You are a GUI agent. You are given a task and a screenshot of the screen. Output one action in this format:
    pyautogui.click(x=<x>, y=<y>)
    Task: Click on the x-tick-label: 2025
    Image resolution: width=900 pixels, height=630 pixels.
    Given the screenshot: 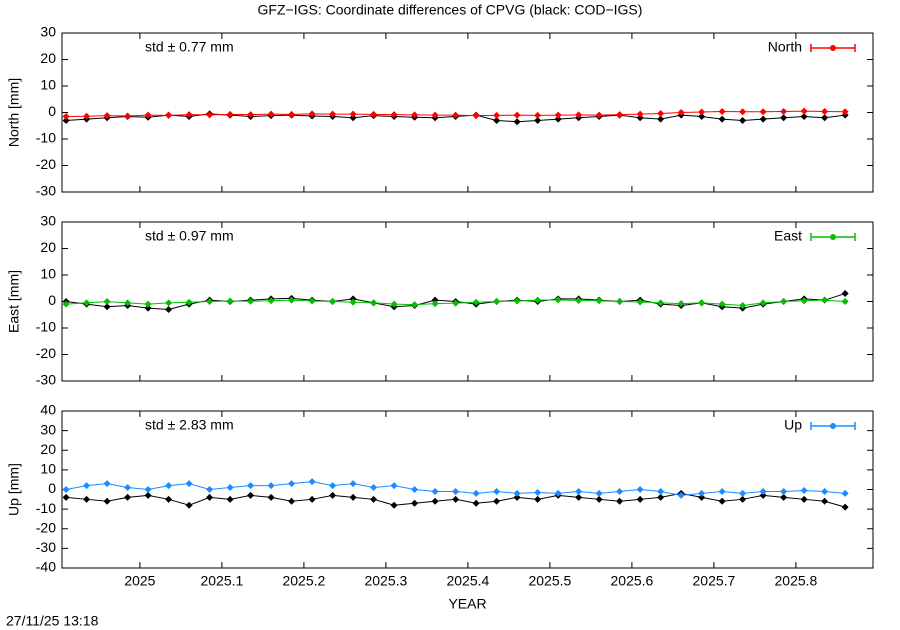 What is the action you would take?
    pyautogui.click(x=139, y=581)
    